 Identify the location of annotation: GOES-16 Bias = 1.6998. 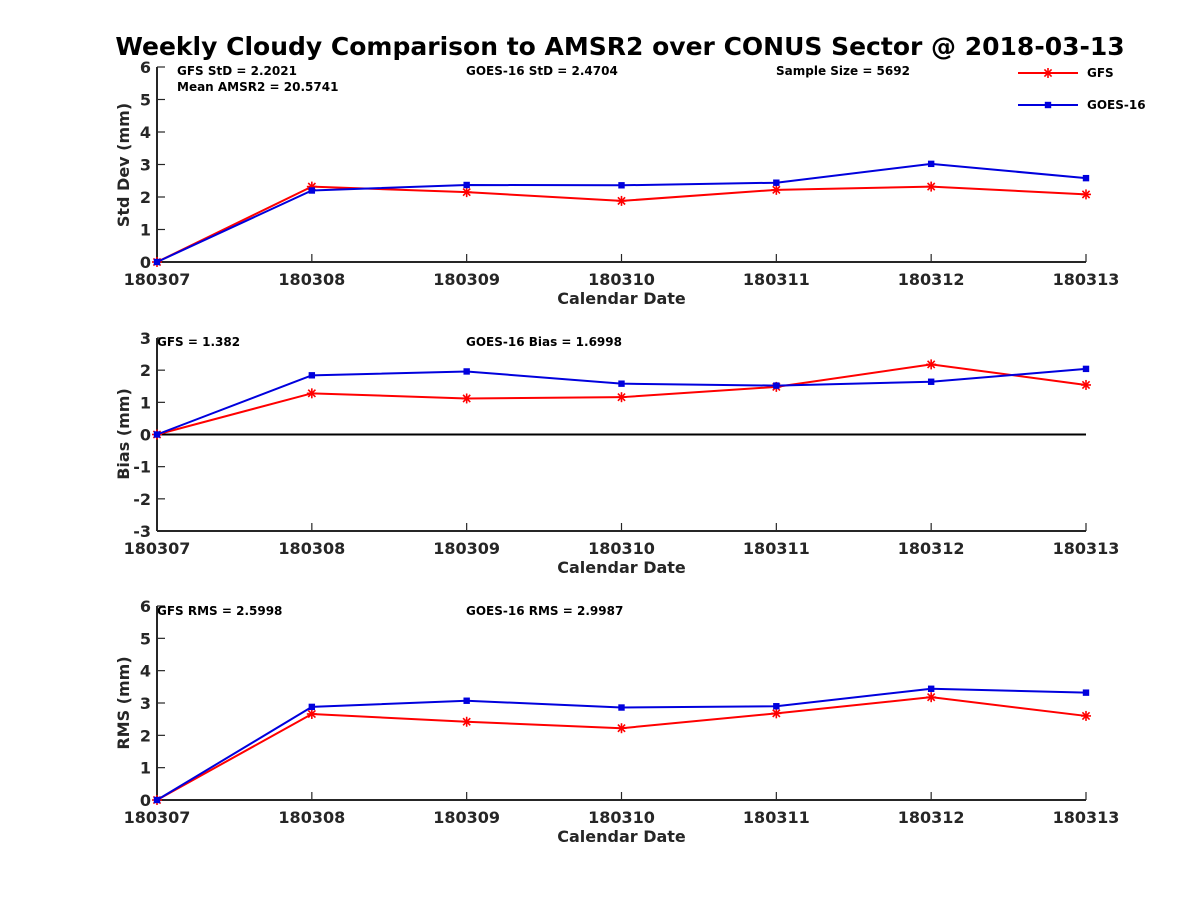
(544, 342).